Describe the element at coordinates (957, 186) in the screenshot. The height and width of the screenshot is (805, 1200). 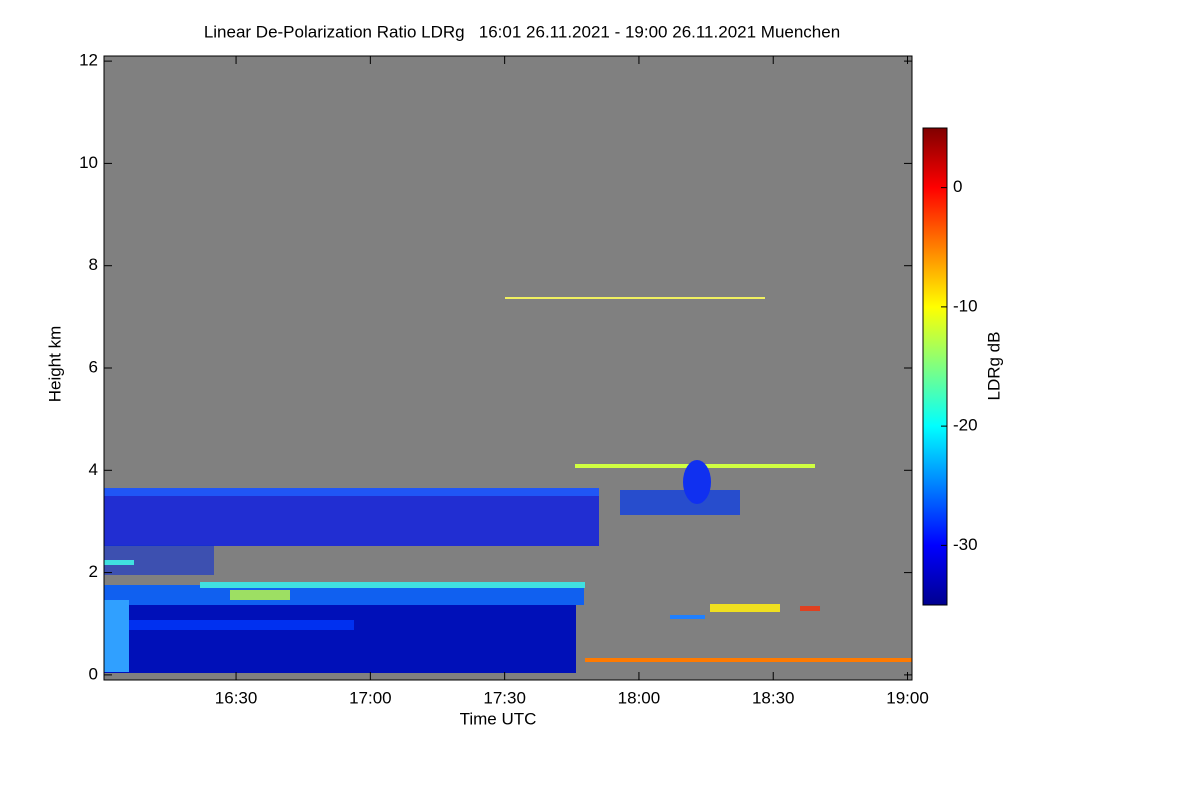
I see `colorbar-tick-label: 0` at that location.